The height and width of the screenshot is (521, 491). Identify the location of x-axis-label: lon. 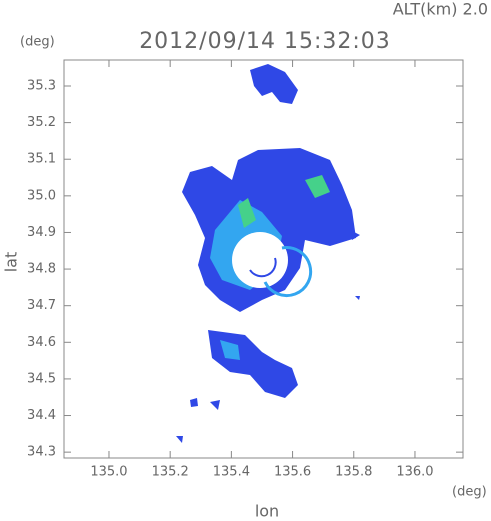
(267, 511).